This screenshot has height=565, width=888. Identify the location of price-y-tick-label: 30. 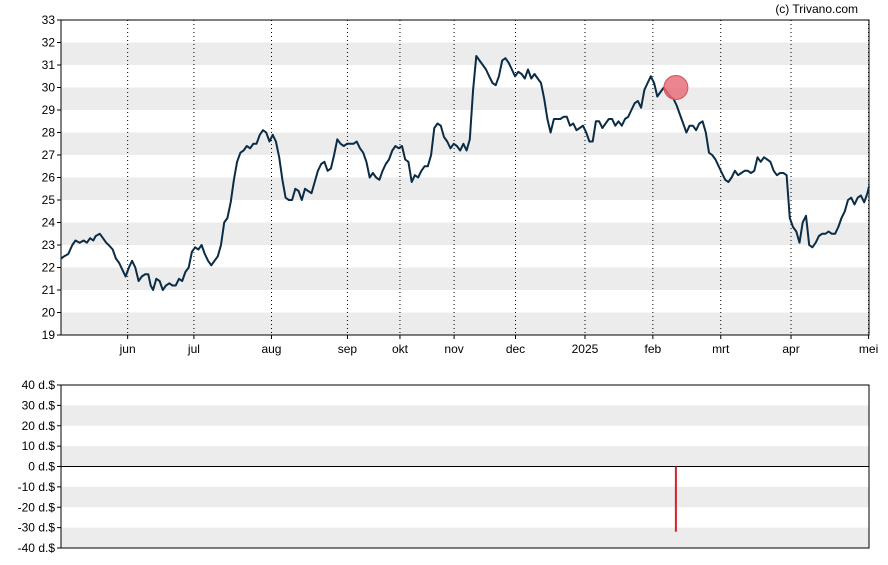
(49, 88).